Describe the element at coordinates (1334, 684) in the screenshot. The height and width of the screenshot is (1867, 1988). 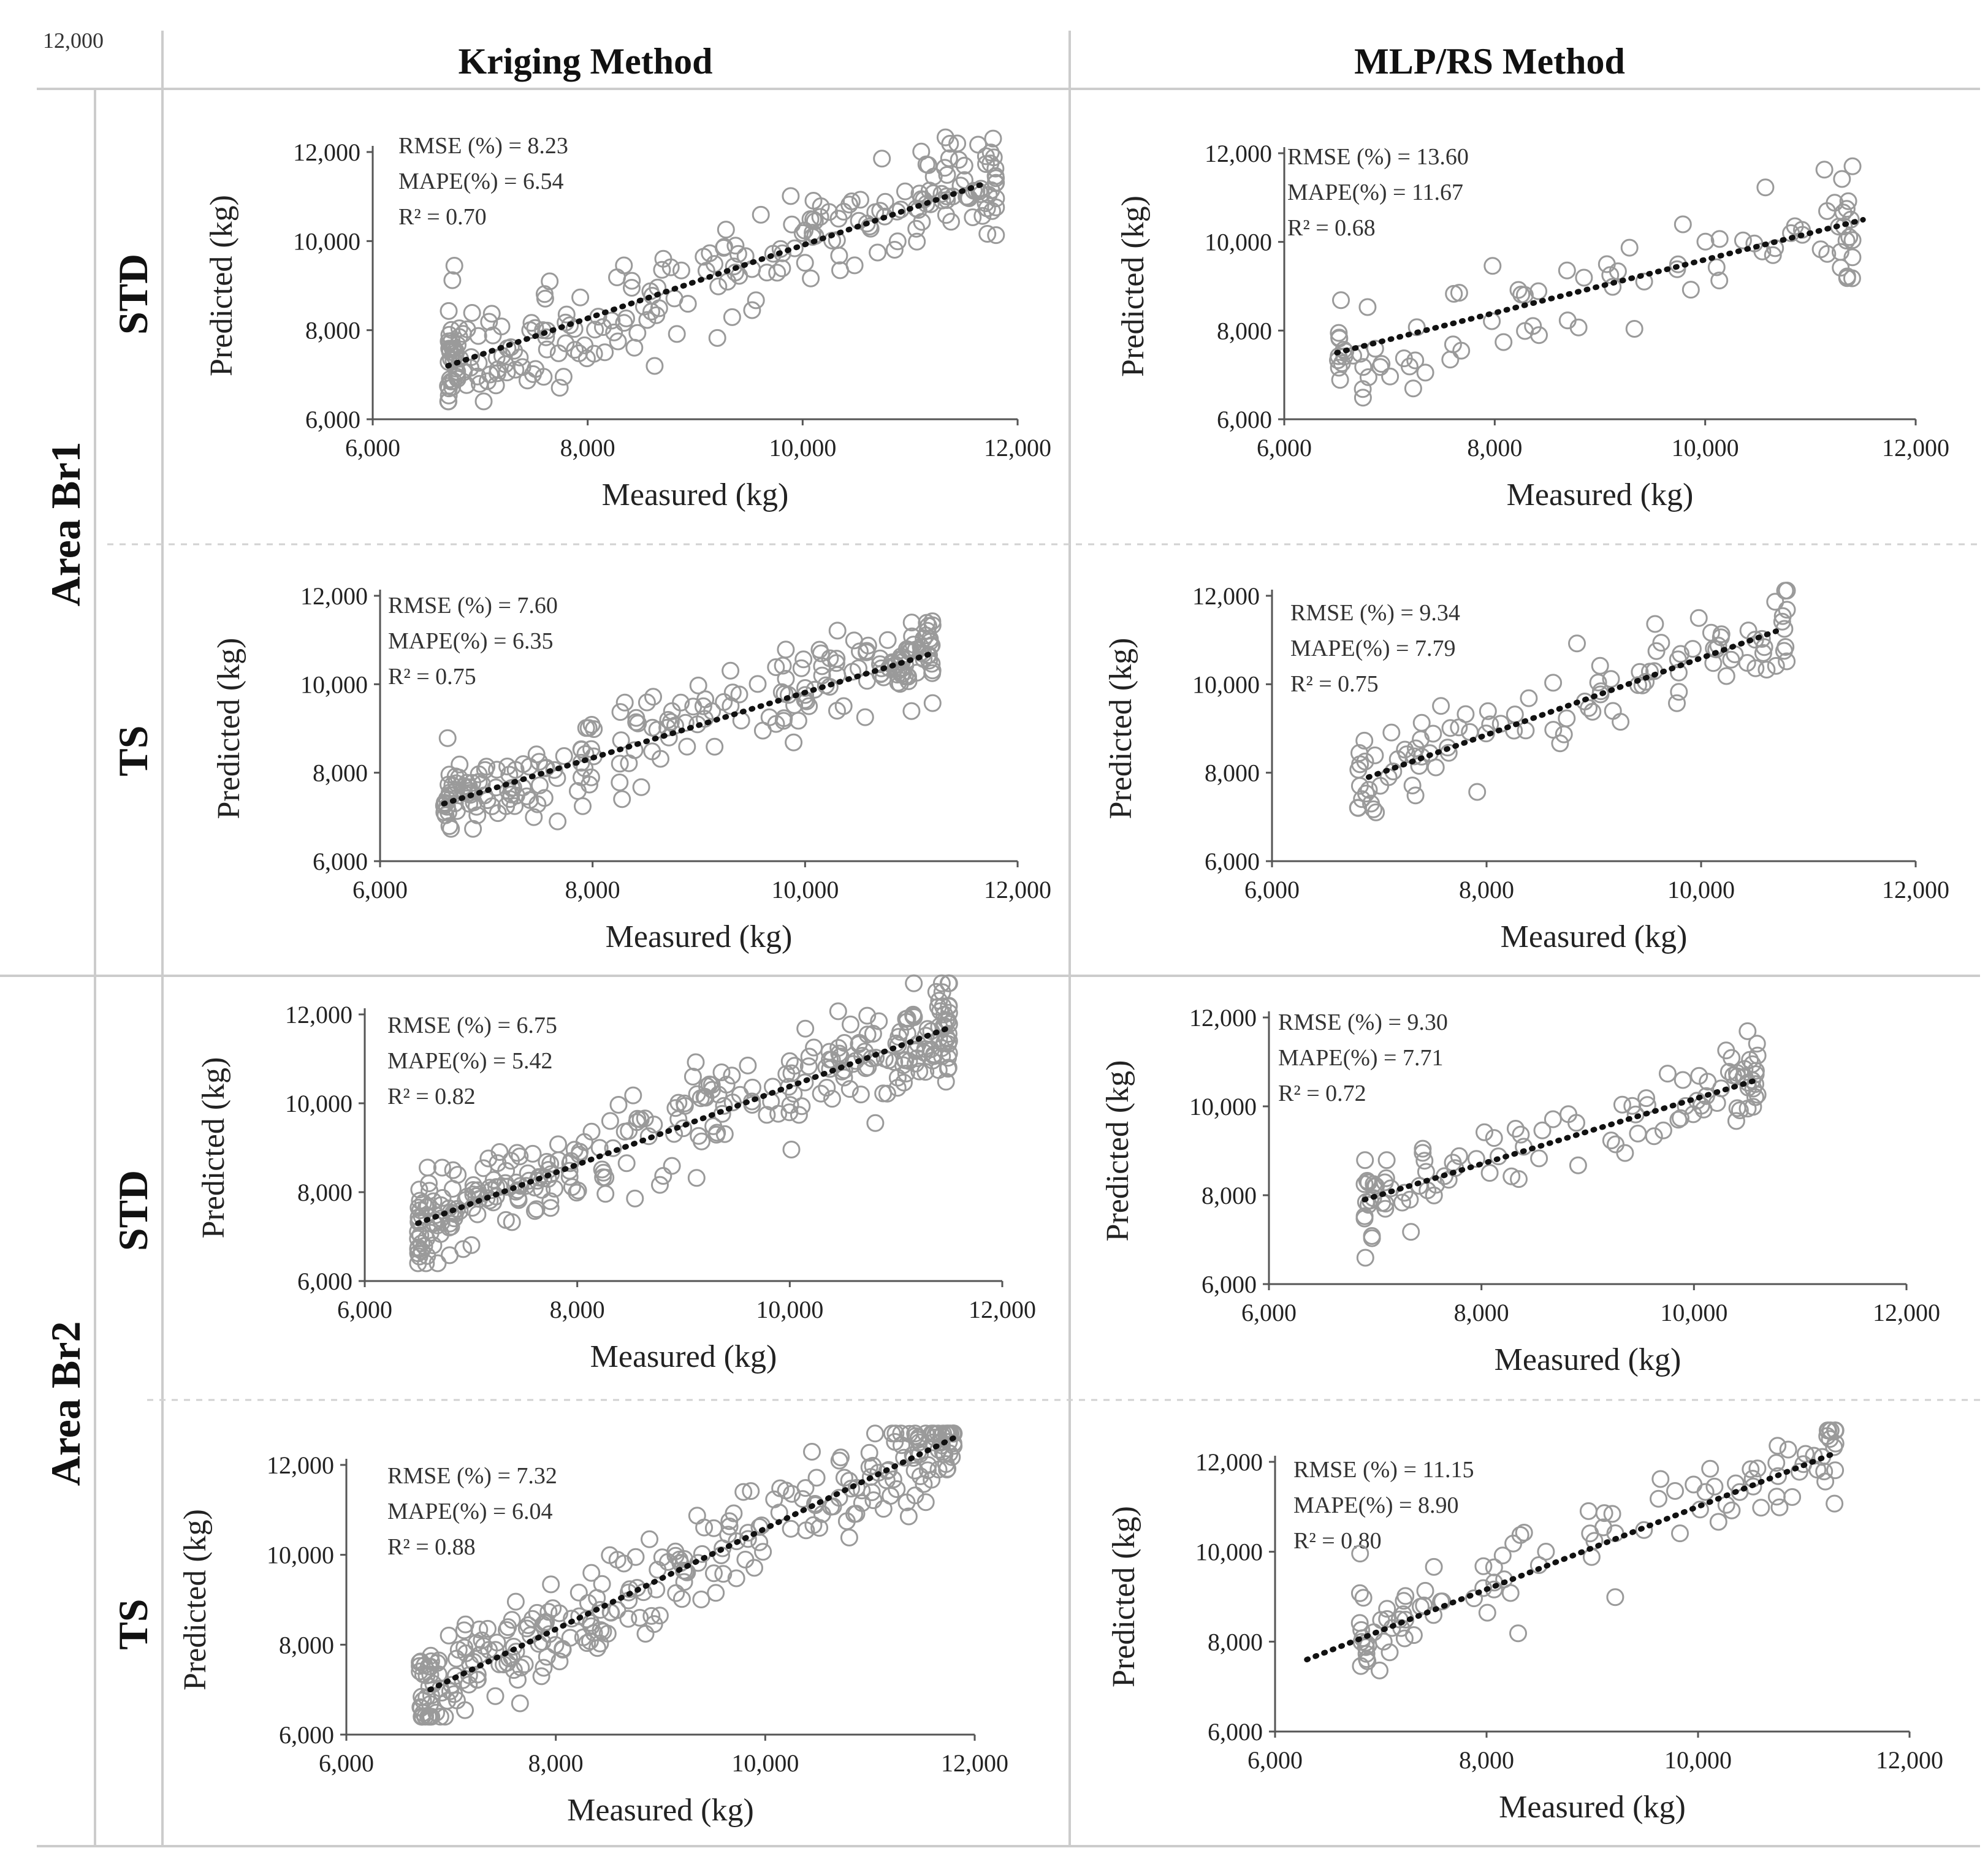
I see `stats-line: R² = 0.75` at that location.